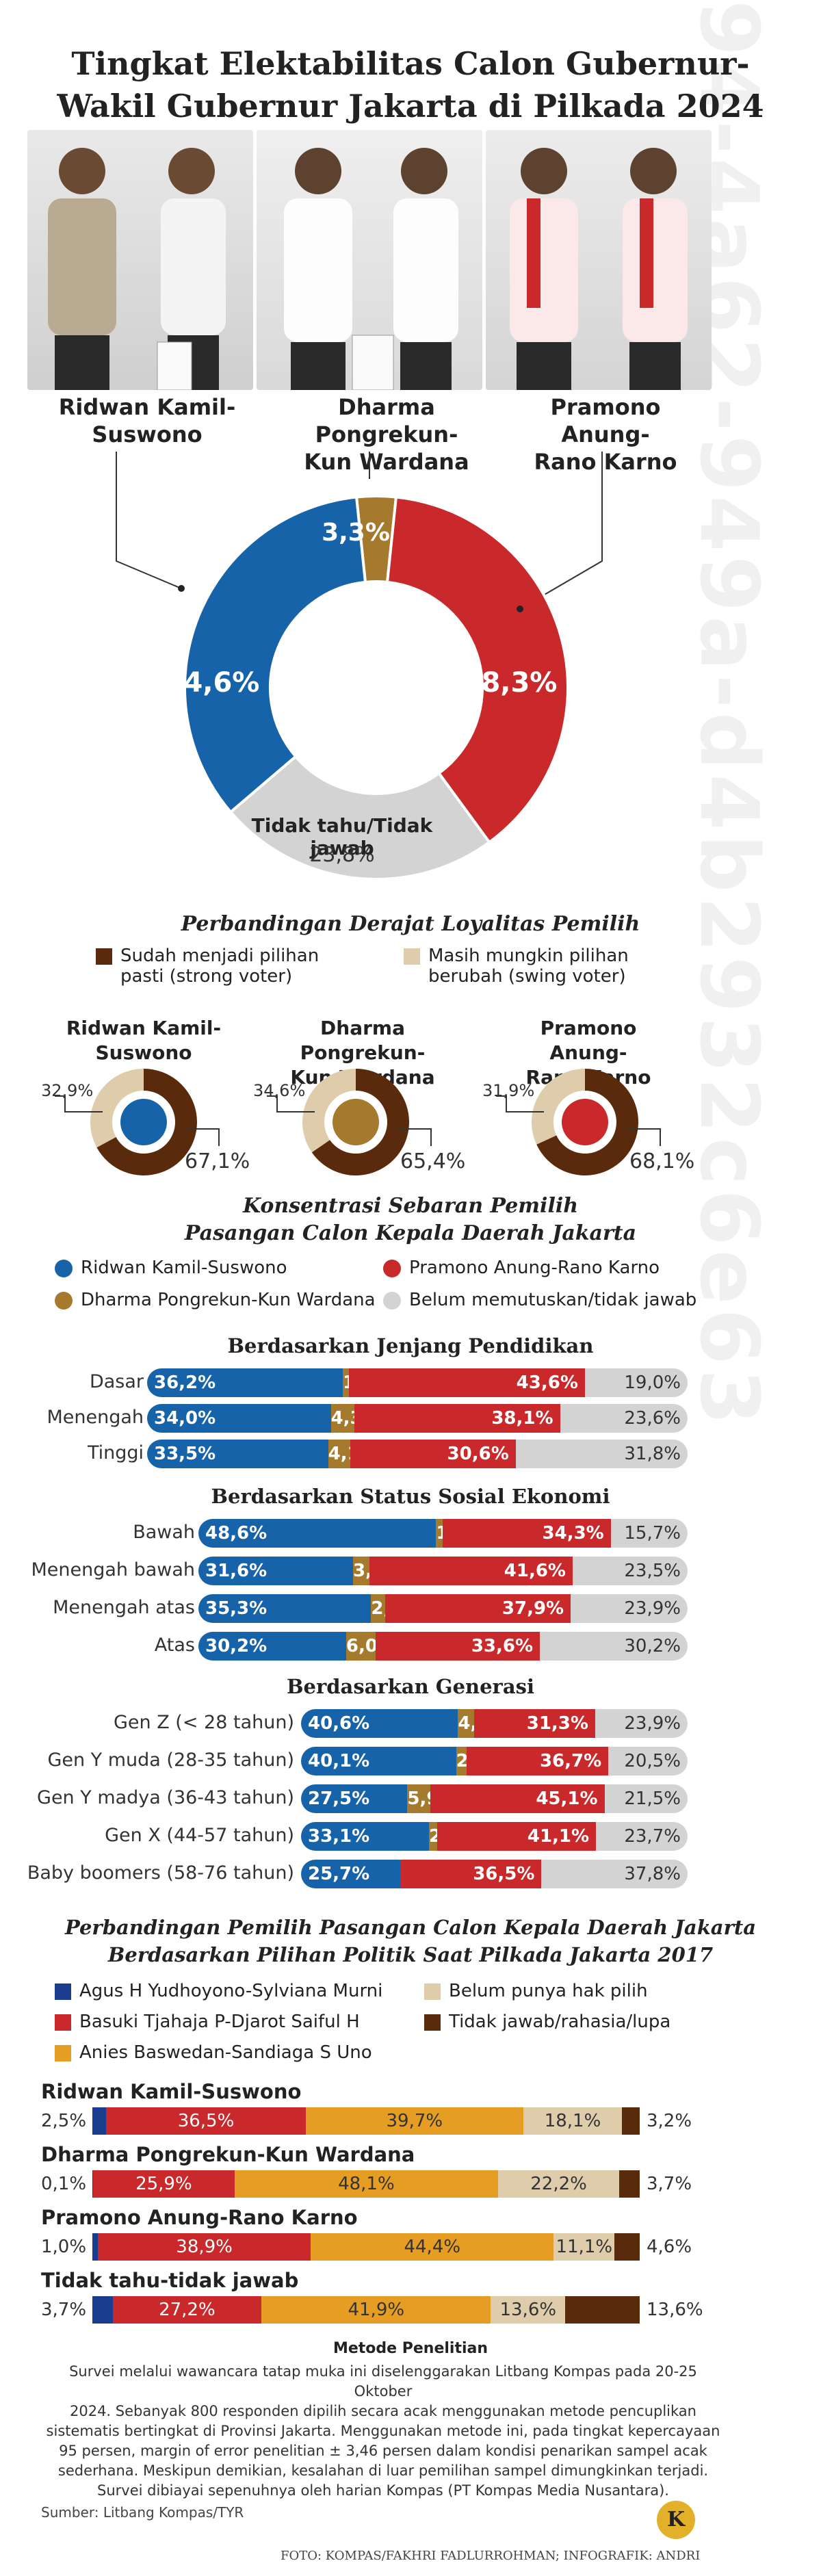  What do you see at coordinates (536, 1991) in the screenshot?
I see `p2017-legend-beige: Belum punya hak pilih` at bounding box center [536, 1991].